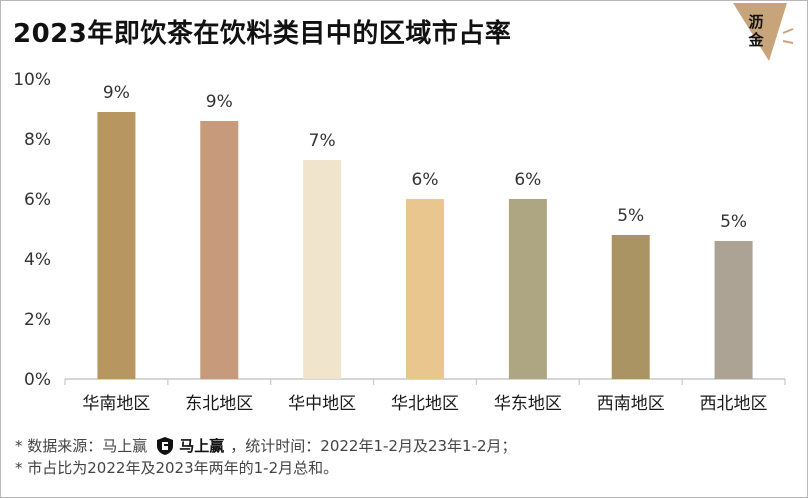 Image resolution: width=808 pixels, height=498 pixels. I want to click on y-tick-label: 0%, so click(37, 380).